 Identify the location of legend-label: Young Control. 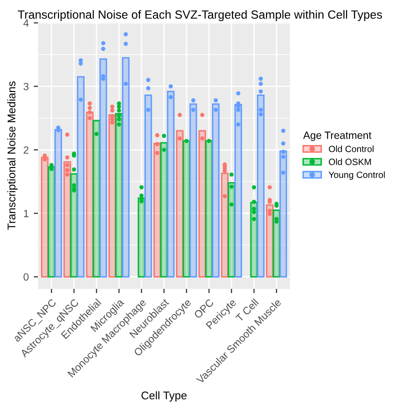
(356, 175).